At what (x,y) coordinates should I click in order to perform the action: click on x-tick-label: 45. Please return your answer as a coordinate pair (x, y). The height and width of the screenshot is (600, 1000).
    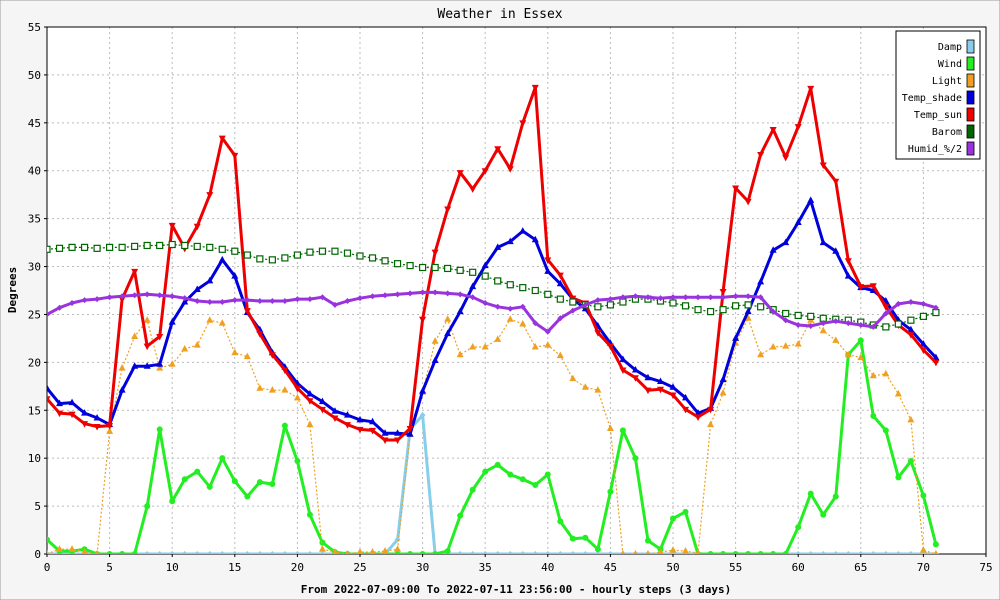
    Looking at the image, I should click on (610, 567).